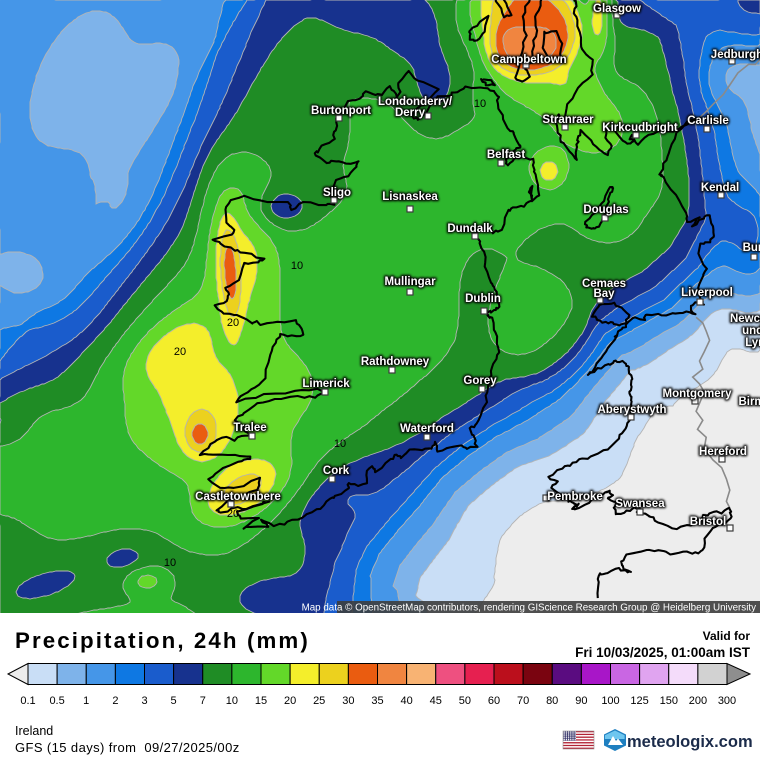 Image resolution: width=760 pixels, height=760 pixels. Describe the element at coordinates (751, 248) in the screenshot. I see `svg-text: Burnley` at that location.